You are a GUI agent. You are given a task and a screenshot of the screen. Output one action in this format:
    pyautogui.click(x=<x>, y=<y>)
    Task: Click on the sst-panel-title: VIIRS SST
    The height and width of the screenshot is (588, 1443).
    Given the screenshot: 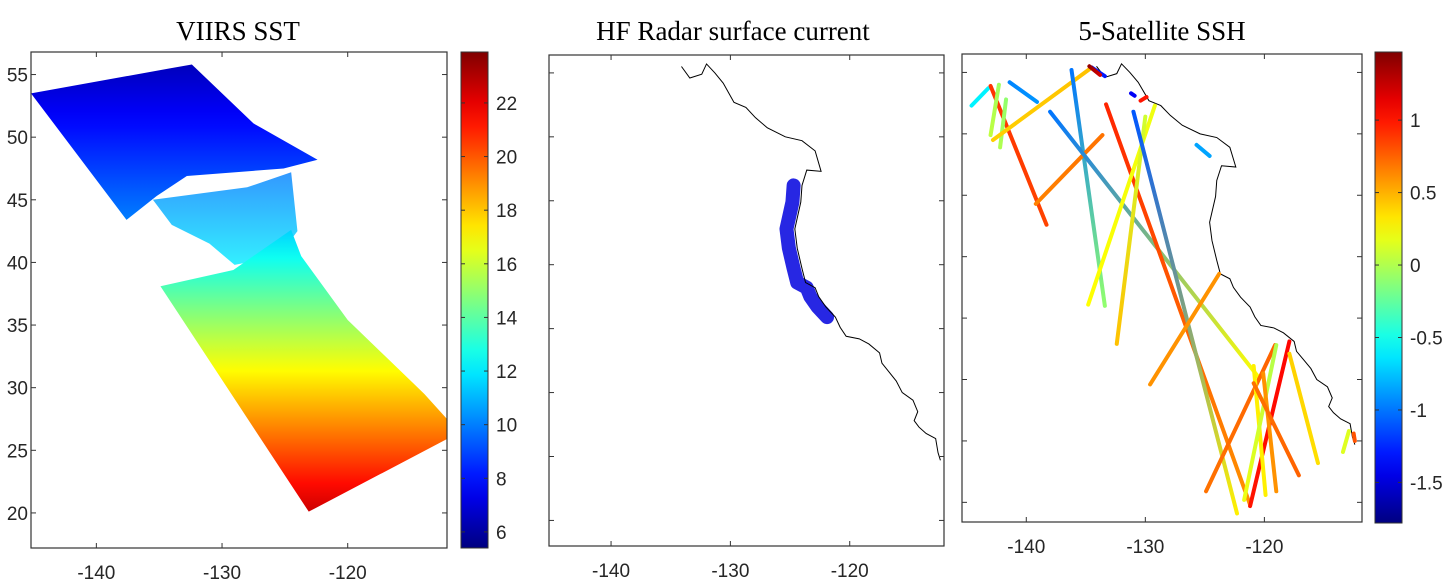 What is the action you would take?
    pyautogui.click(x=238, y=31)
    